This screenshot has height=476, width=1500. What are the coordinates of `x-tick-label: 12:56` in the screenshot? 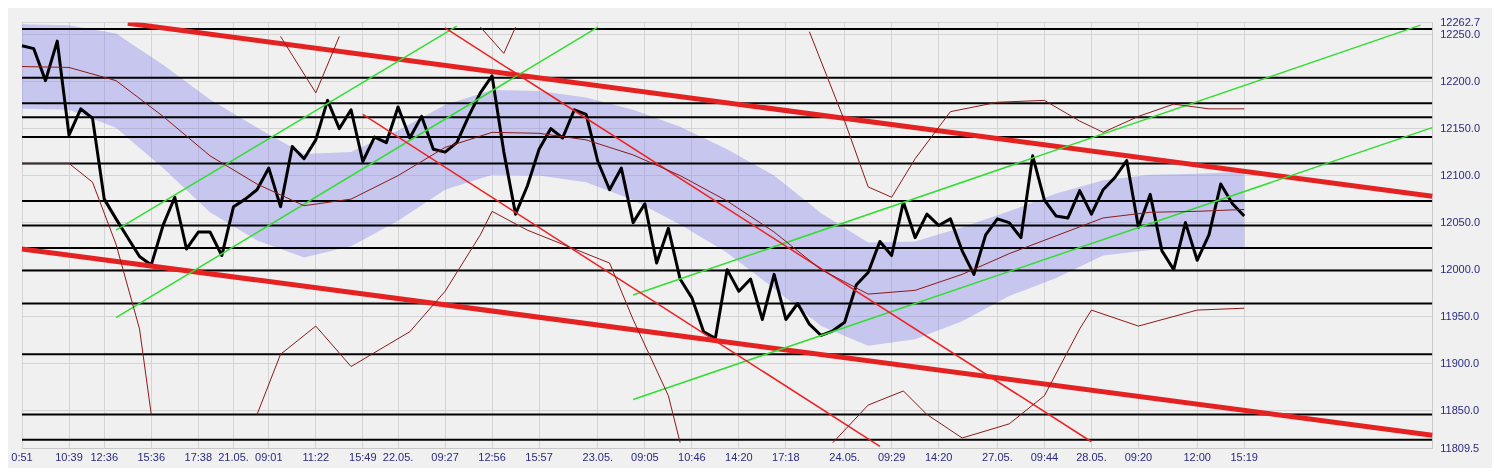 It's located at (492, 457).